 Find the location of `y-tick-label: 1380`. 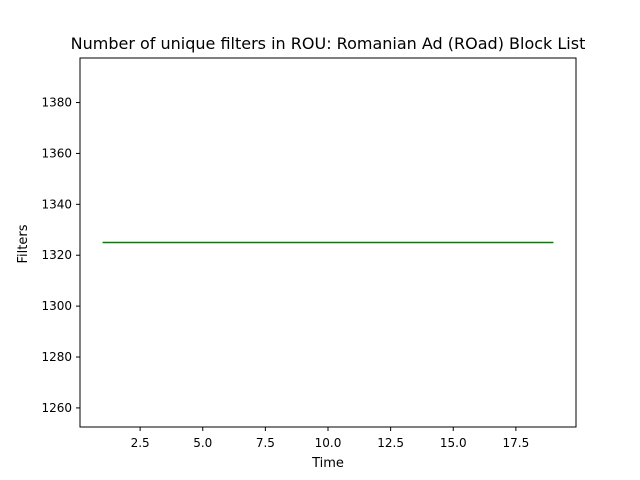

y-tick-label: 1380 is located at coordinates (56, 103).